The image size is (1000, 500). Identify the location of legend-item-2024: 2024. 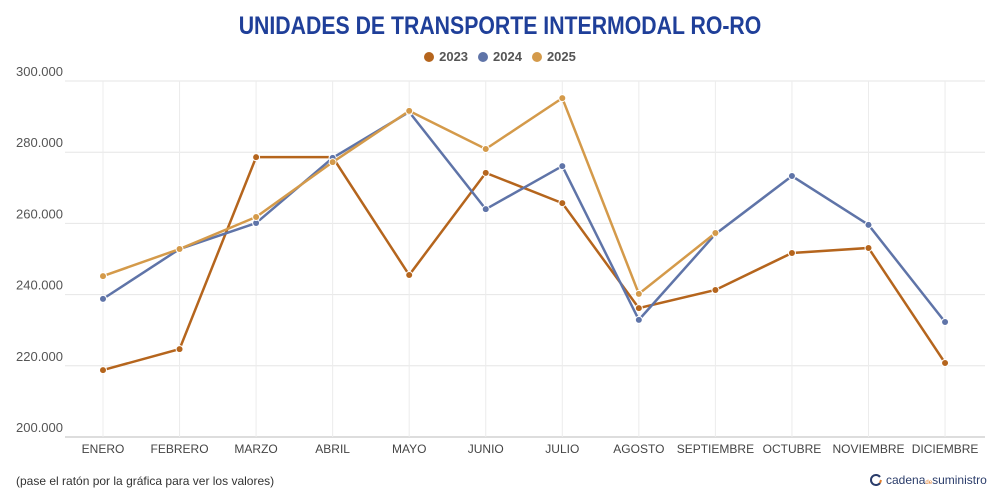
(500, 56).